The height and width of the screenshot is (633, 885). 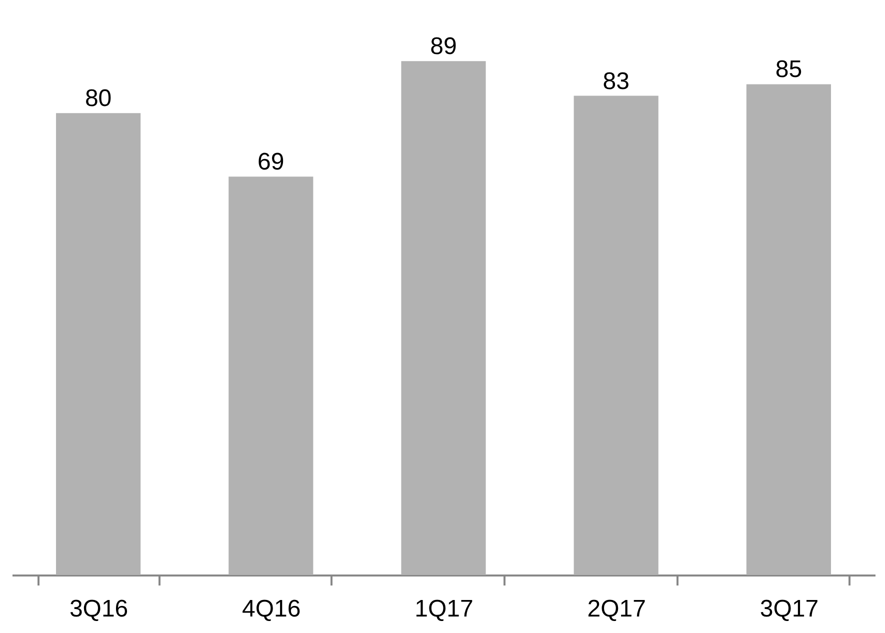 What do you see at coordinates (788, 70) in the screenshot?
I see `data-label: 85` at bounding box center [788, 70].